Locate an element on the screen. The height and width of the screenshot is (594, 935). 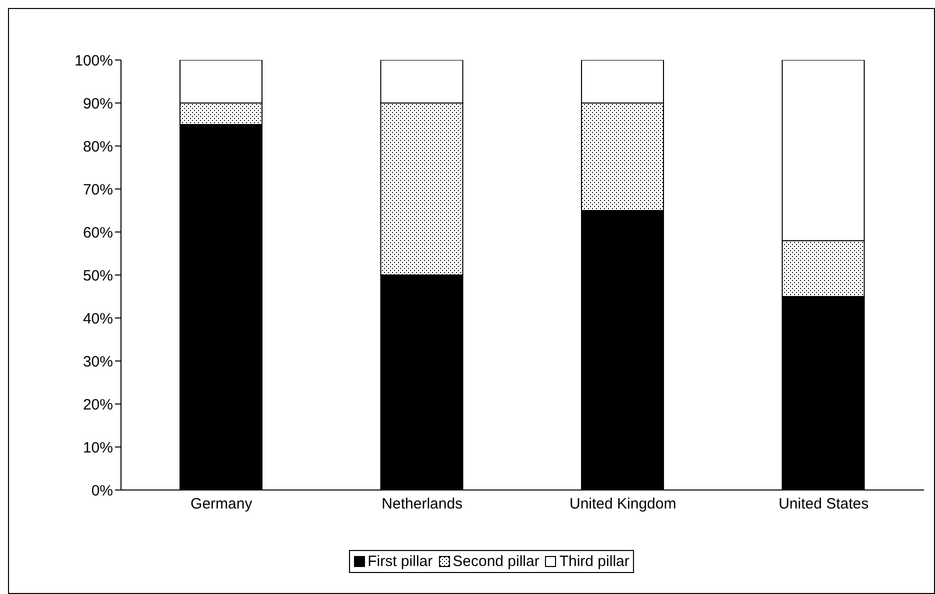
y-tick-label: 20% is located at coordinates (97, 405).